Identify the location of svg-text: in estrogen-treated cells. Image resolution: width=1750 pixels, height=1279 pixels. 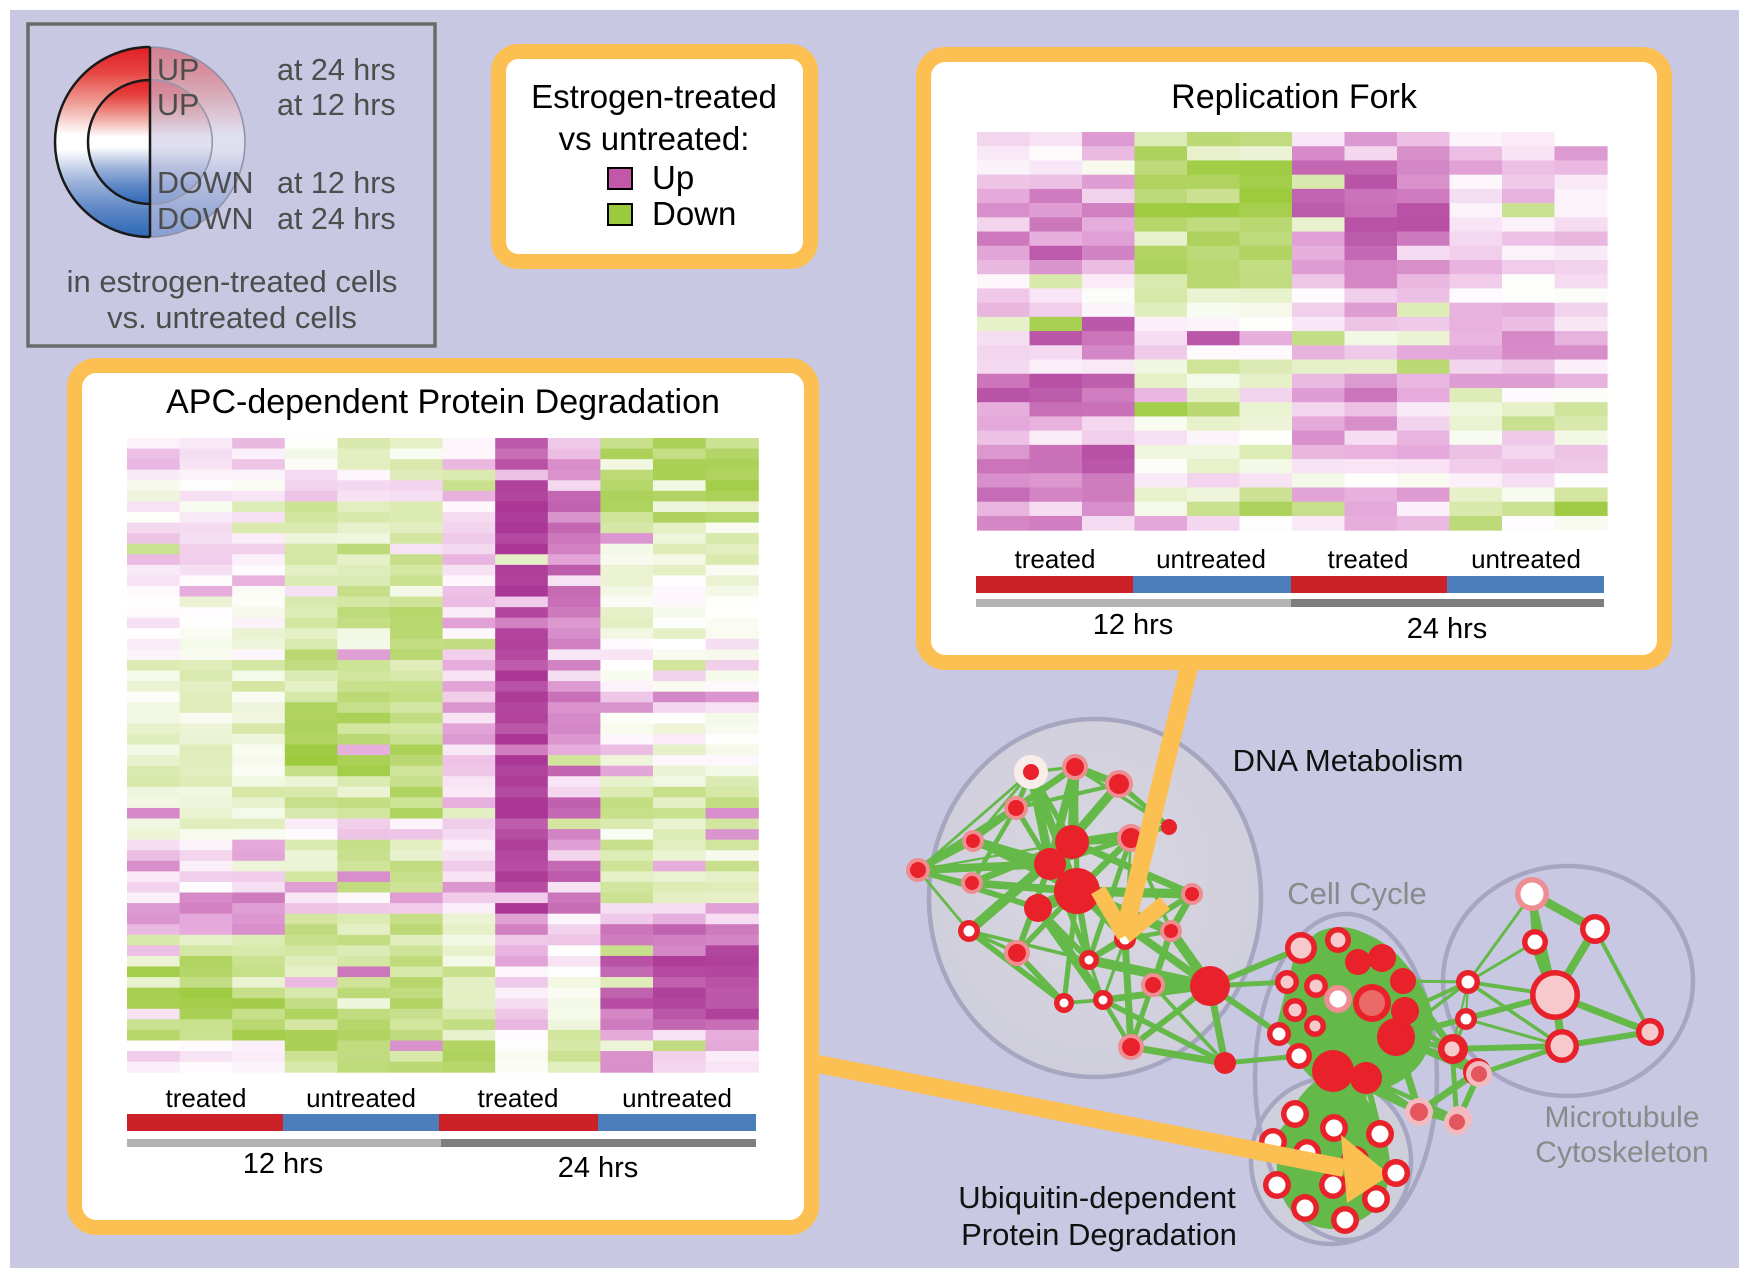
(232, 281).